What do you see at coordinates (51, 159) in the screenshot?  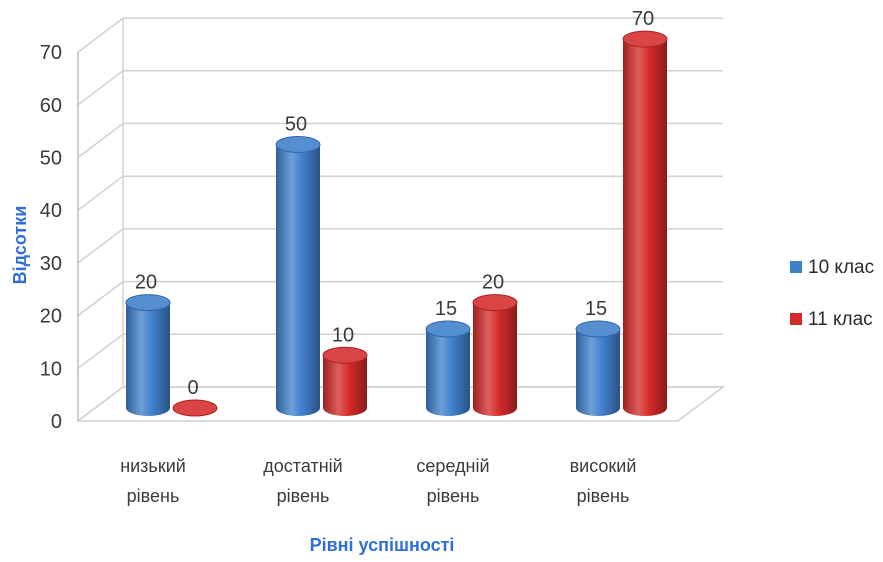 I see `y-tick-label: 50` at bounding box center [51, 159].